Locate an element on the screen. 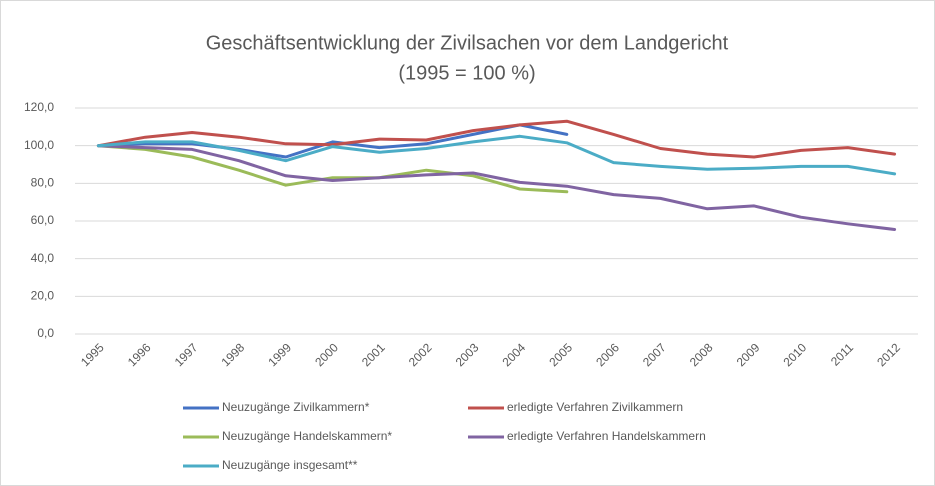 This screenshot has height=486, width=935. legend-label: erledigte Verfahren Handelskammern is located at coordinates (606, 436).